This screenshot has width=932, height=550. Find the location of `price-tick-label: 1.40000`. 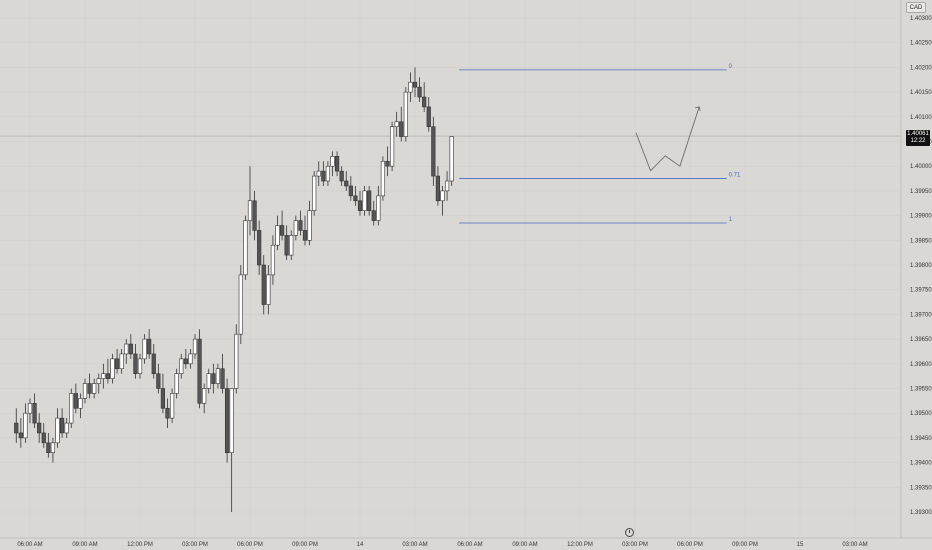

price-tick-label: 1.40000 is located at coordinates (921, 167).